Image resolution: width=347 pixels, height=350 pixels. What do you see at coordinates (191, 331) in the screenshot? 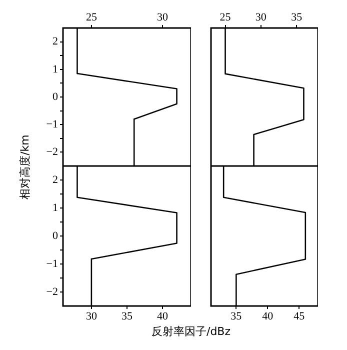
I see `x-axis-title: 反射率因子/dBz` at bounding box center [191, 331].